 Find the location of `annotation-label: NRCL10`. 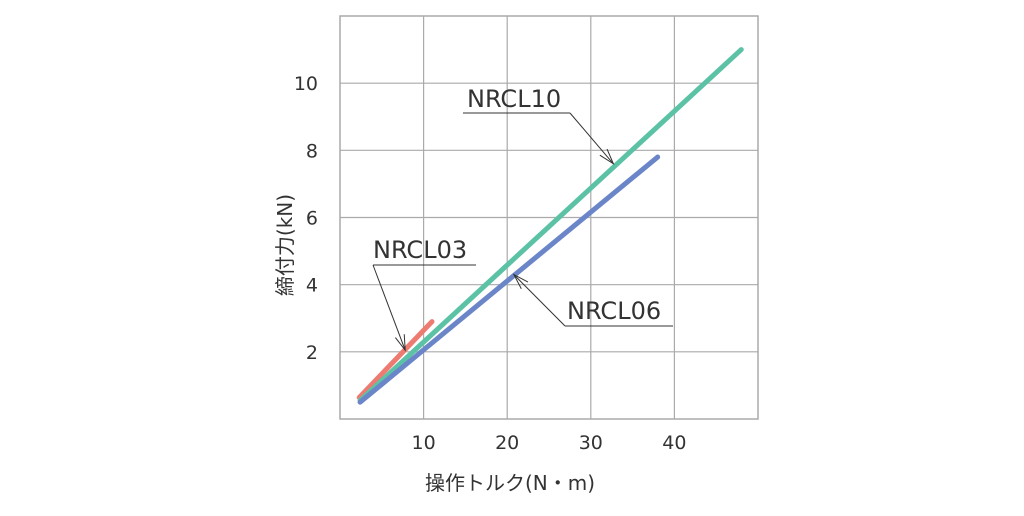

annotation-label: NRCL10 is located at coordinates (514, 99).